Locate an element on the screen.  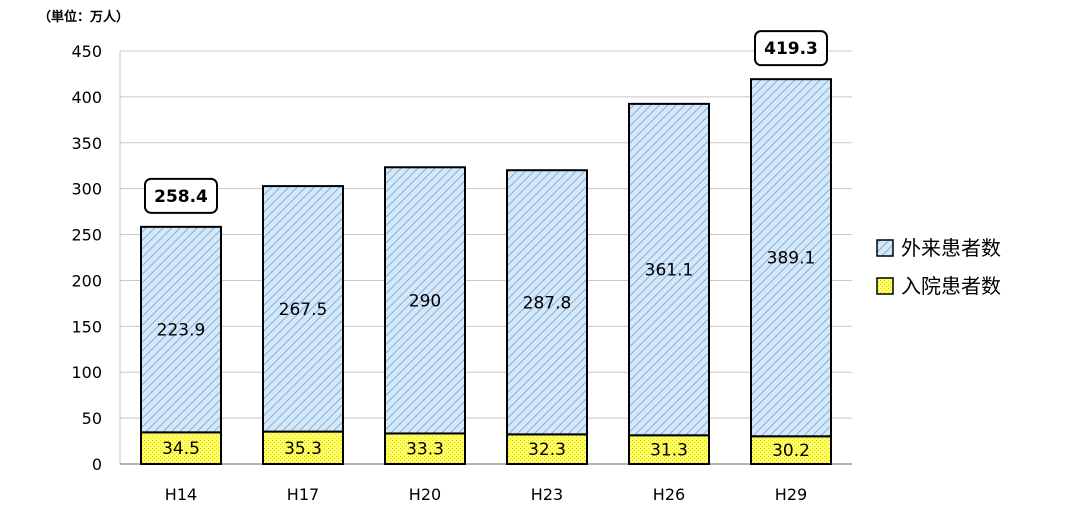
bar-value-label: 361.1 is located at coordinates (669, 271).